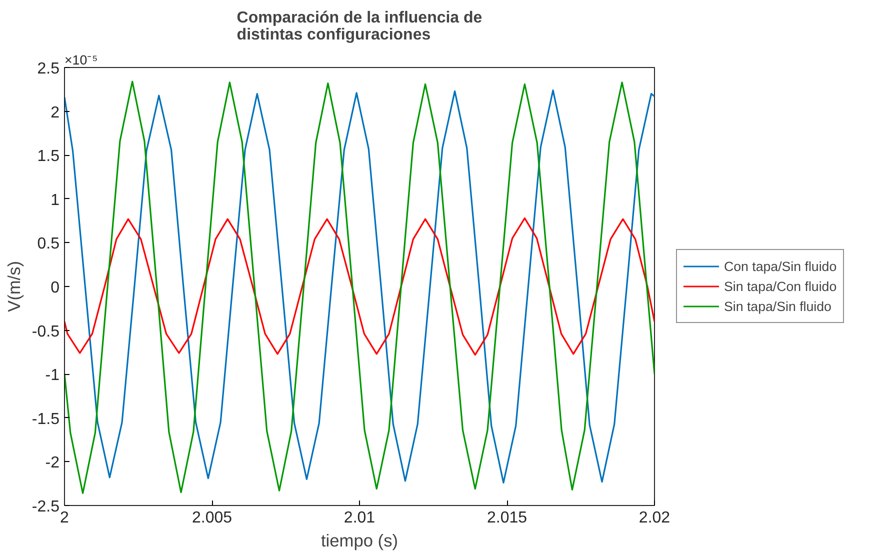  What do you see at coordinates (778, 306) in the screenshot?
I see `legend-label: Sin tapa/Sin fluido` at bounding box center [778, 306].